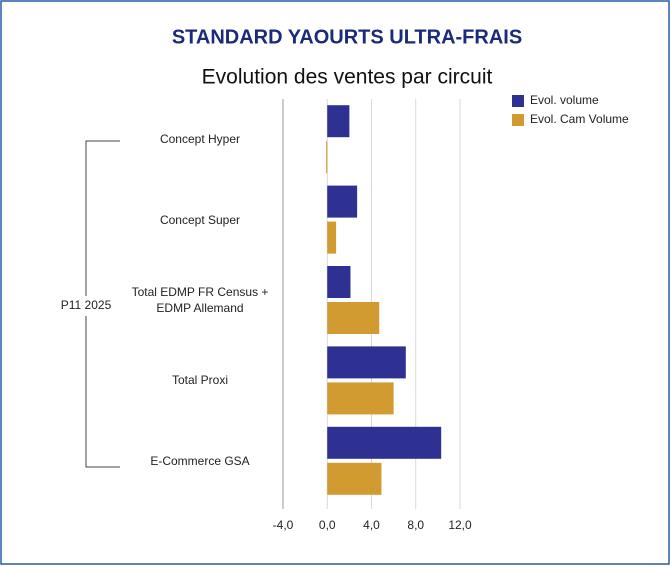  I want to click on chart-subtitle: Evolution des ventes par circuit, so click(347, 77).